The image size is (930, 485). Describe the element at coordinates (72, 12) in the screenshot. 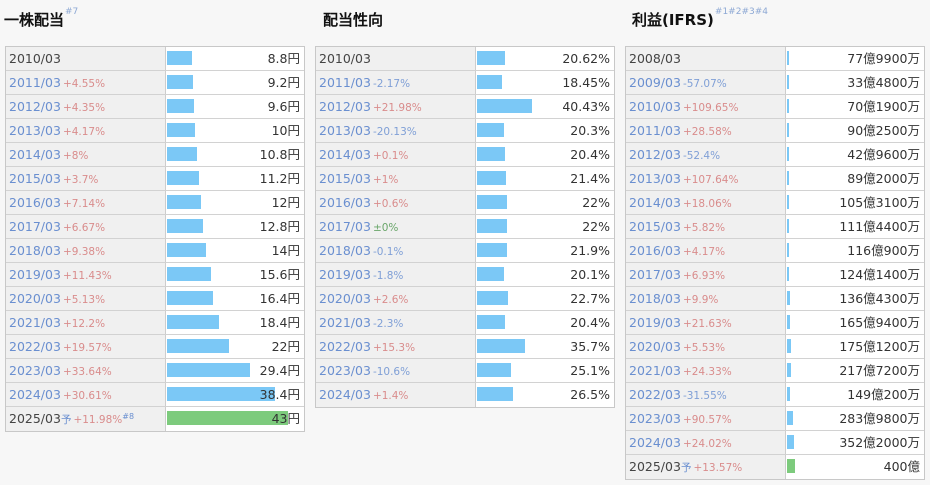

I see `dividend-title-note: #7` at that location.